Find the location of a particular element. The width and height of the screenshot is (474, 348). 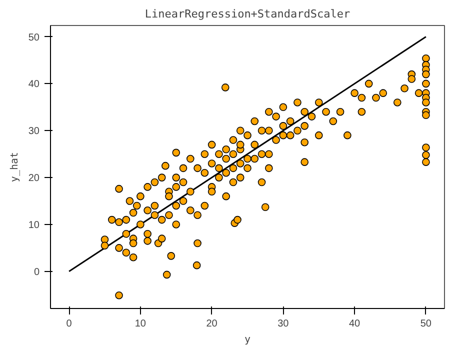

x-tick-label: 30 is located at coordinates (284, 324).